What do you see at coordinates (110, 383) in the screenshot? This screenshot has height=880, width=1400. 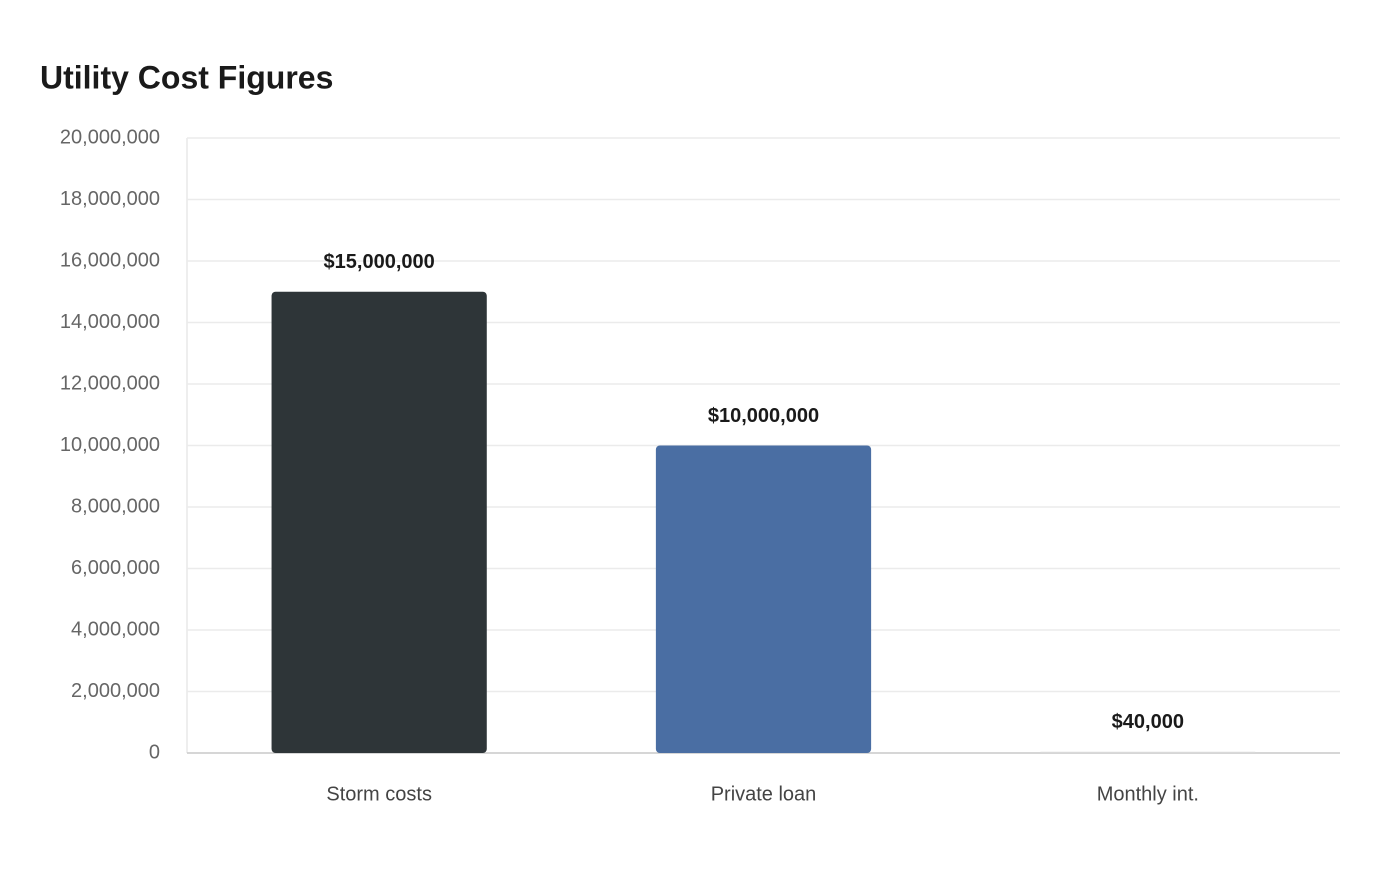 I see `y-tick-label: 12,000,000` at bounding box center [110, 383].